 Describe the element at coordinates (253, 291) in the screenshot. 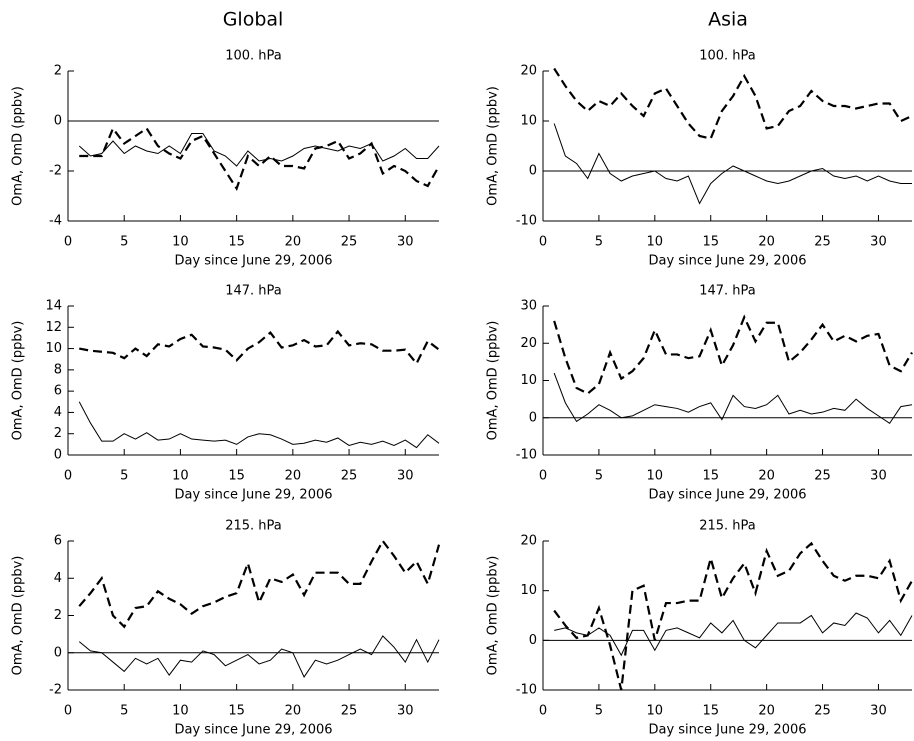

I see `chart-title: 147. hPa` at that location.